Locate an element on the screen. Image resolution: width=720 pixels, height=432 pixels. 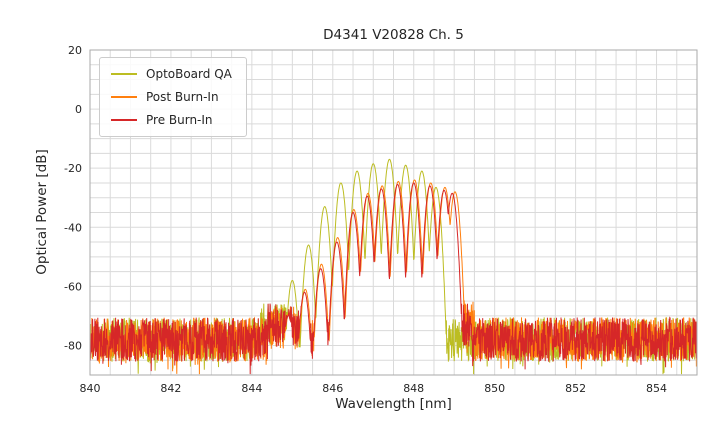
x-tick-label: 852 is located at coordinates (575, 388).